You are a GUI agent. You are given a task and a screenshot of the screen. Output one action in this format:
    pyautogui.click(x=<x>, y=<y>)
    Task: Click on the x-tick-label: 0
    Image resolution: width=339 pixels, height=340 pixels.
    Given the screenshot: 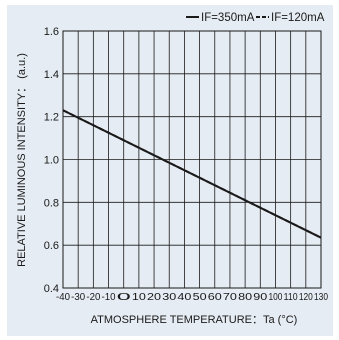 What is the action you would take?
    pyautogui.click(x=124, y=297)
    